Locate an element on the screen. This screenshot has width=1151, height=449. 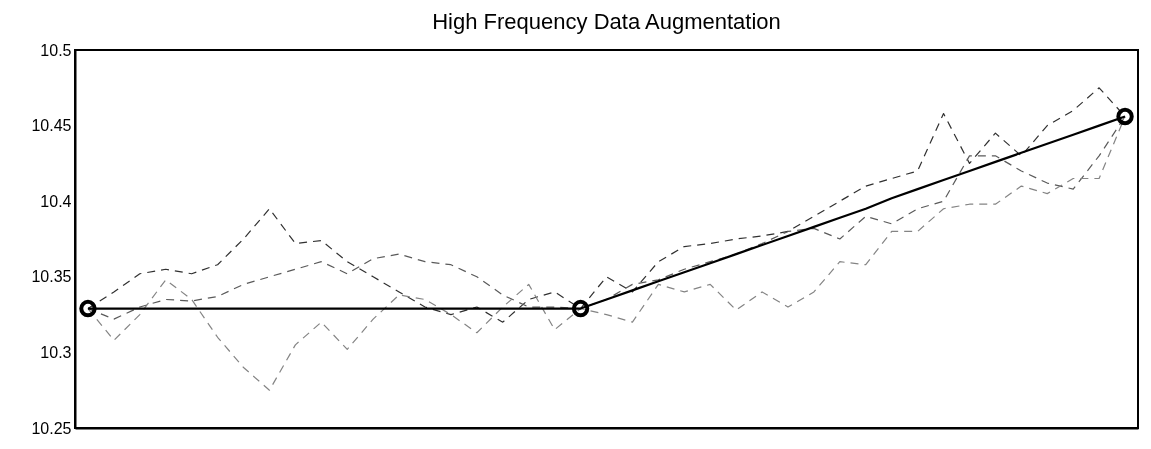
y-tick-label: 10.3 is located at coordinates (56, 352).